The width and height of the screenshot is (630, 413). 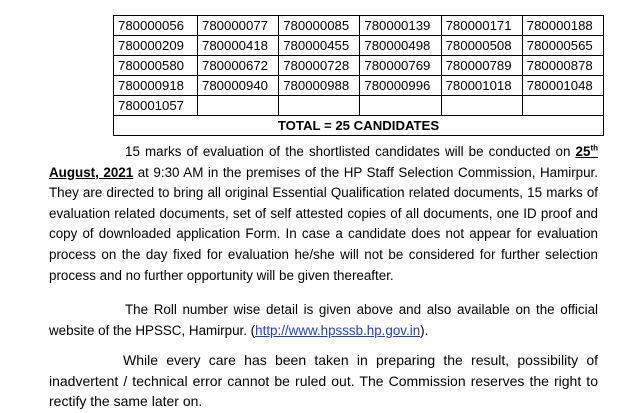 I want to click on roll-number-cell: 780000171, so click(x=481, y=25).